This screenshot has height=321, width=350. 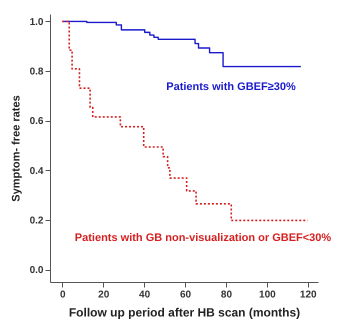 What do you see at coordinates (104, 295) in the screenshot?
I see `x-tick-label: 20` at bounding box center [104, 295].